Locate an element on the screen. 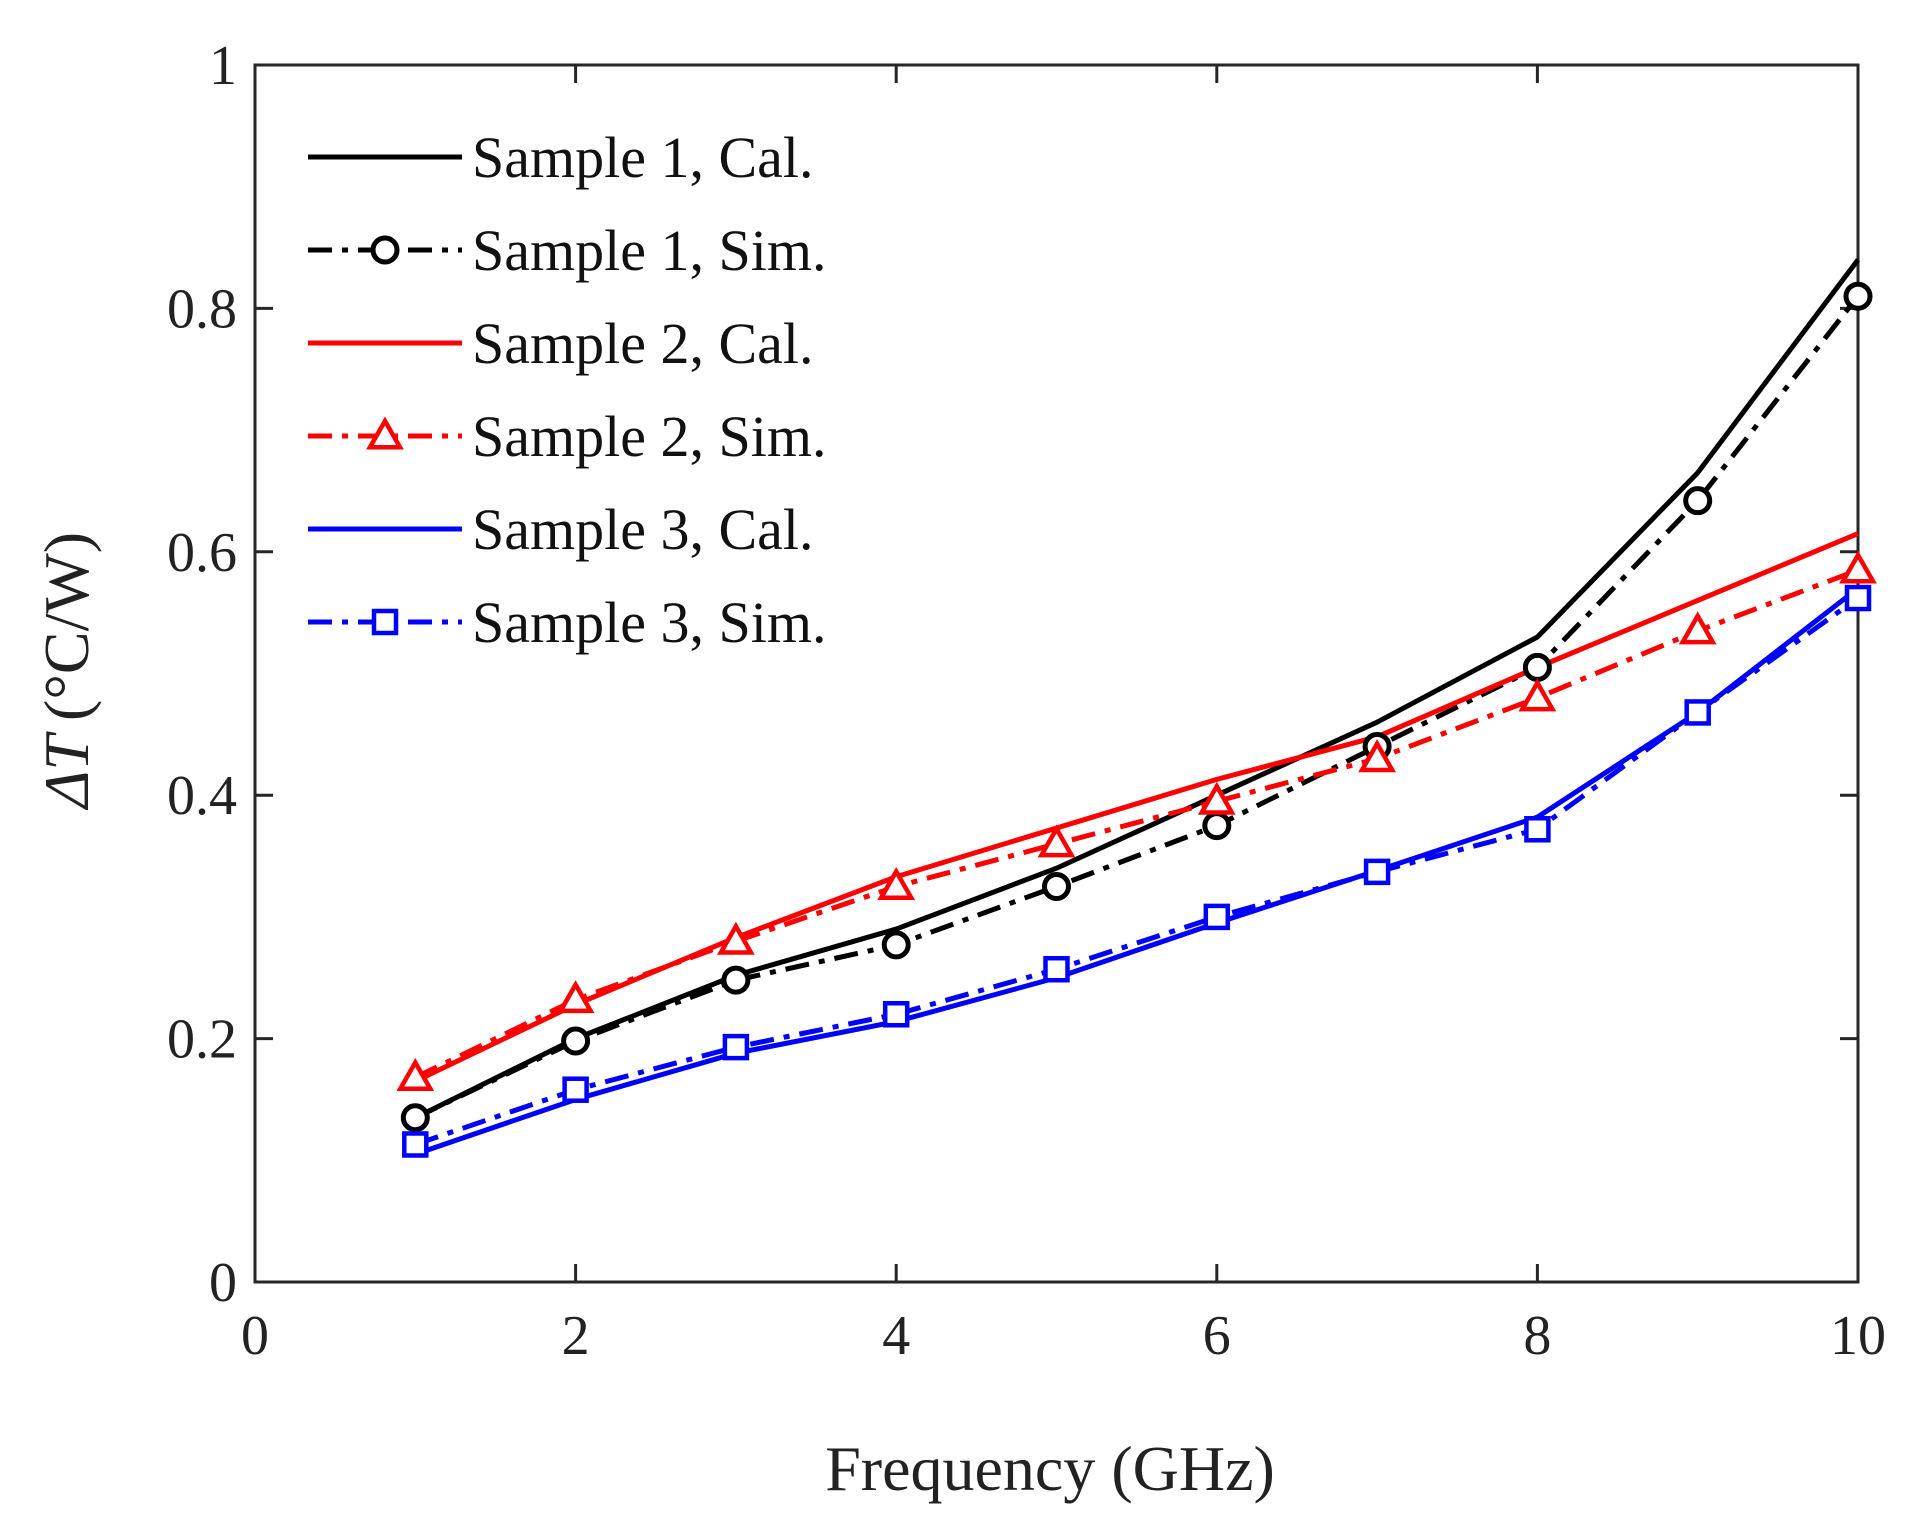 This screenshot has height=1518, width=1920. x-tick-label: 8 is located at coordinates (1537, 1336).